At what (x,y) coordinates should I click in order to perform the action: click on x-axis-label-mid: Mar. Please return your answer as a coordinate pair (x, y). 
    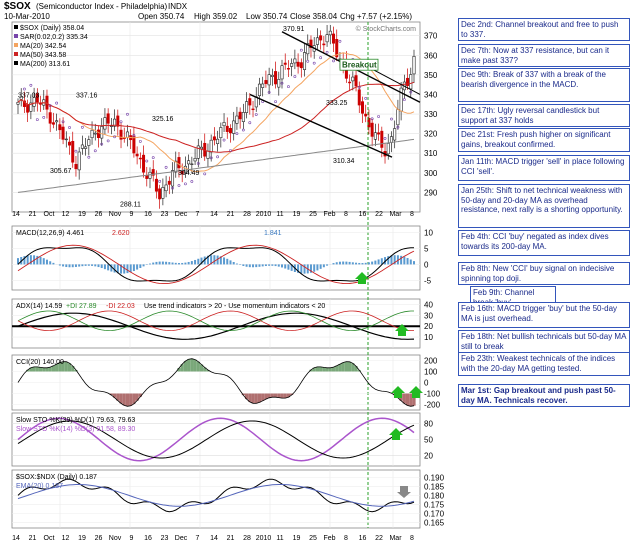
    Looking at the image, I should click on (395, 214).